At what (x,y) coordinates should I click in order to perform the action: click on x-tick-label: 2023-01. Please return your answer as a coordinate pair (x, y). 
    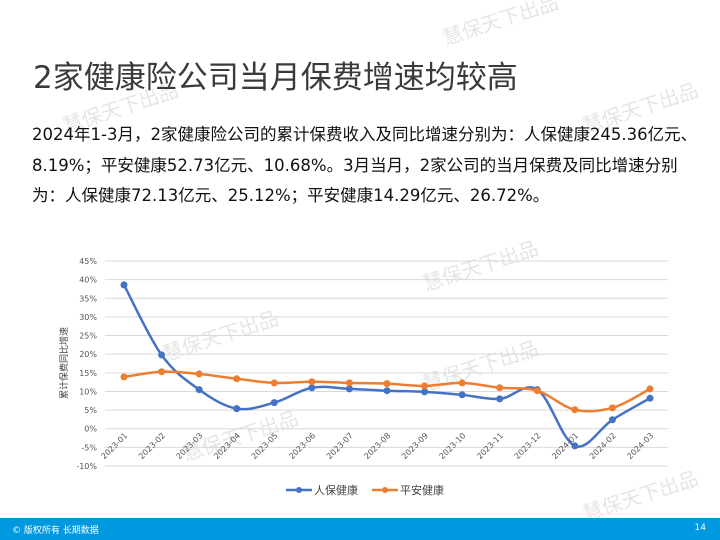
    Looking at the image, I should click on (114, 446).